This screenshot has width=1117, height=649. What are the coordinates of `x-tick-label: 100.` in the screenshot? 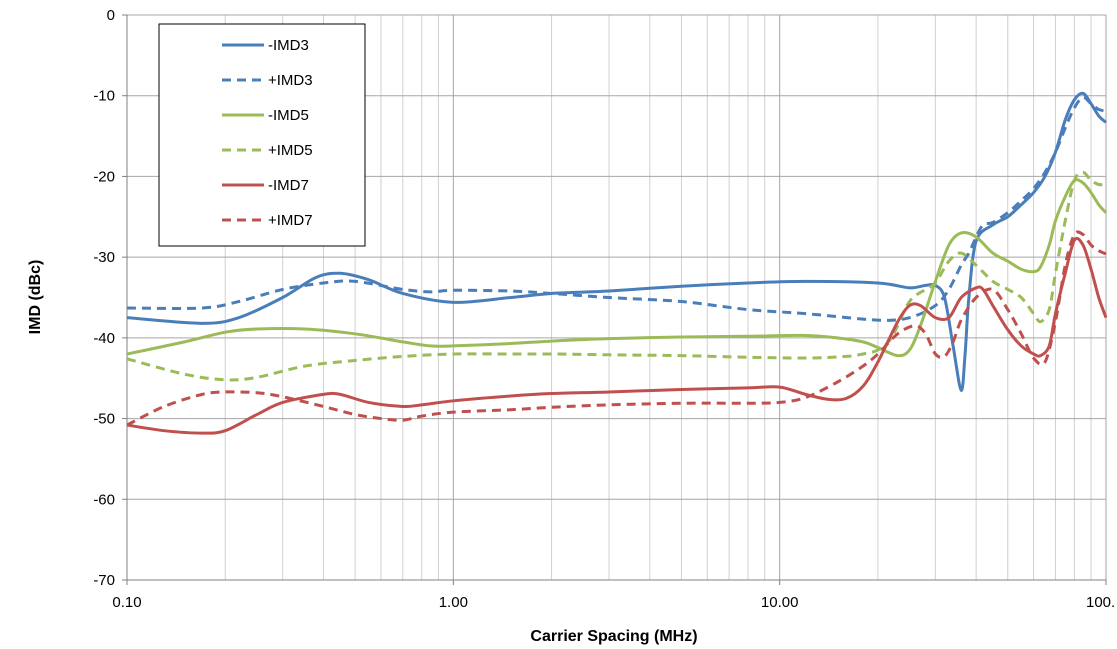 It's located at (1100, 602).